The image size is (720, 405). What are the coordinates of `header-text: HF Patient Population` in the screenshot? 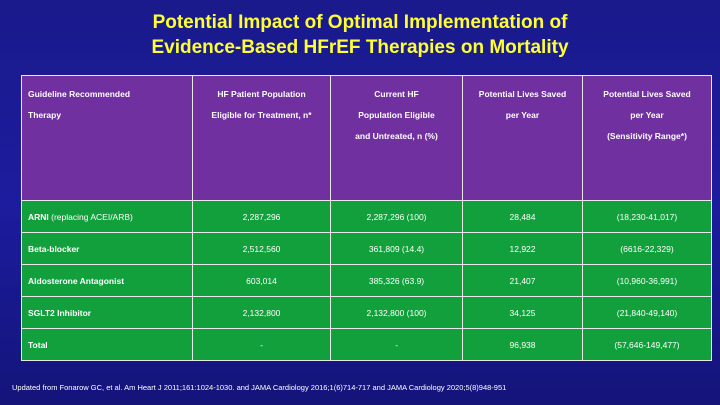 It's located at (261, 94).